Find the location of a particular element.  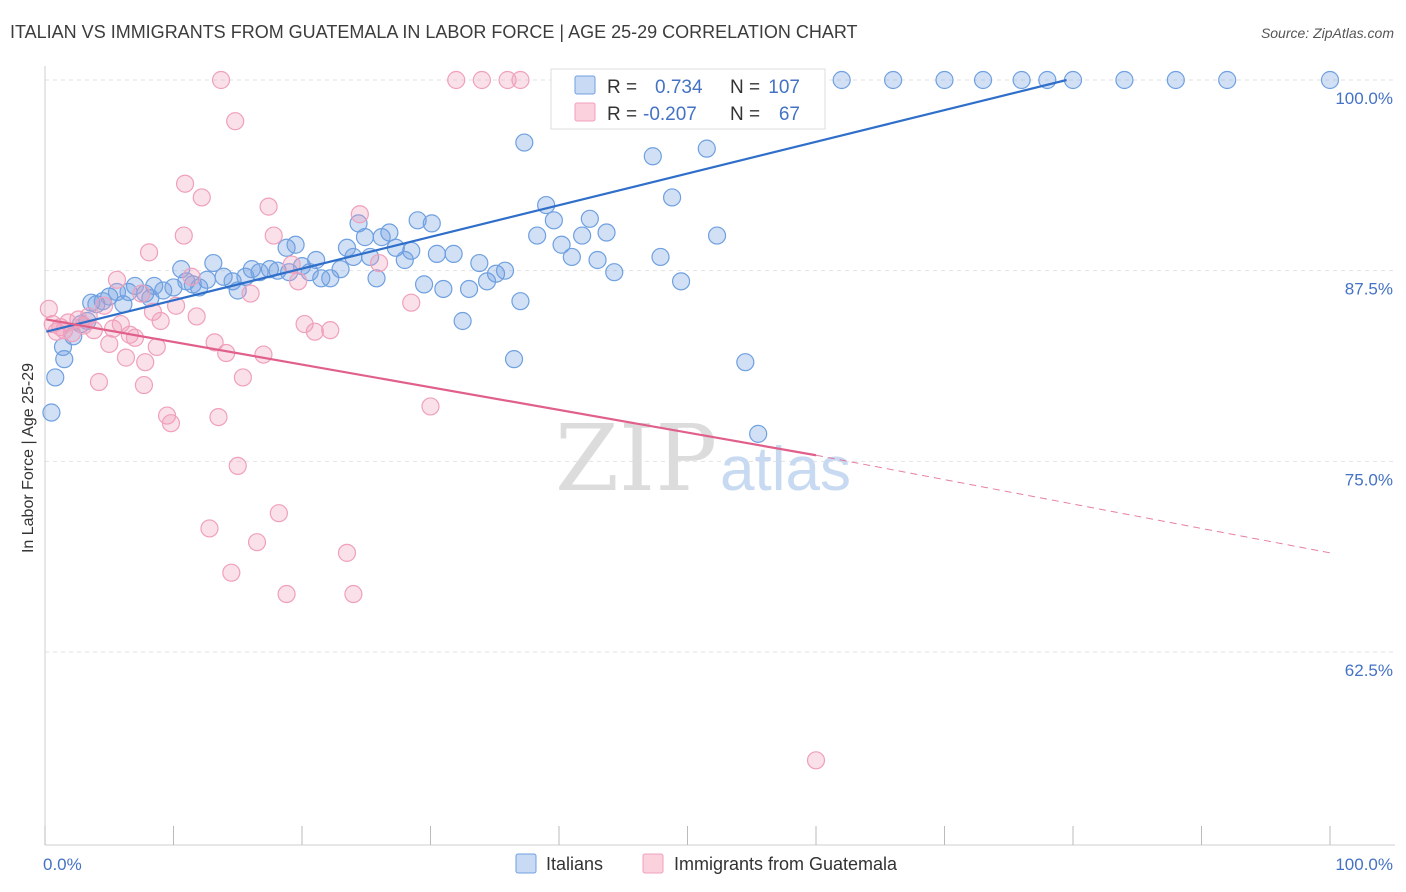

y-tick-labels: 62.5% 75.0% 87.5% 100.0% is located at coordinates (1364, 384).